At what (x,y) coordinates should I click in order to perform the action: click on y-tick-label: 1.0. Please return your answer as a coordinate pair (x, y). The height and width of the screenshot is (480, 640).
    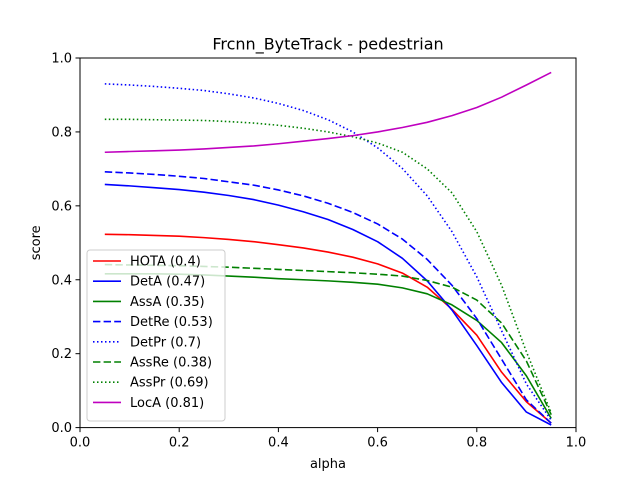
    Looking at the image, I should click on (61, 59).